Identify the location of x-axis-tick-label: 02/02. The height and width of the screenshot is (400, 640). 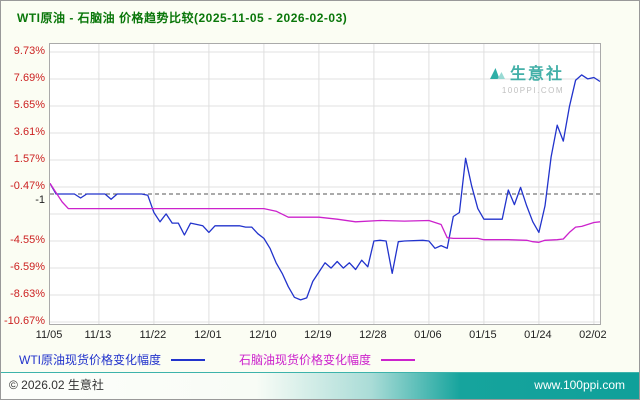
(593, 335).